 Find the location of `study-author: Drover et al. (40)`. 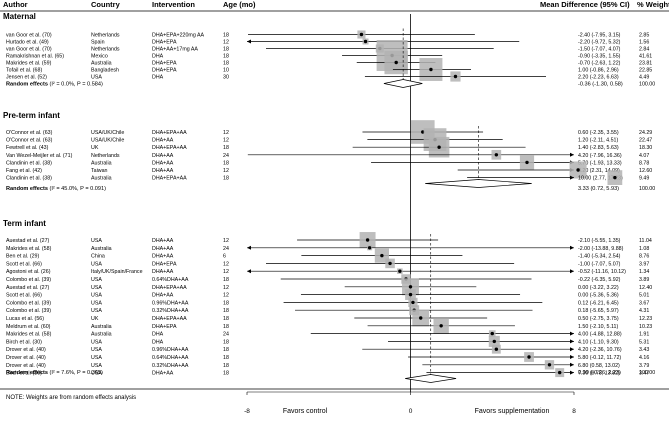

study-author: Drover et al. (40) is located at coordinates (26, 350).